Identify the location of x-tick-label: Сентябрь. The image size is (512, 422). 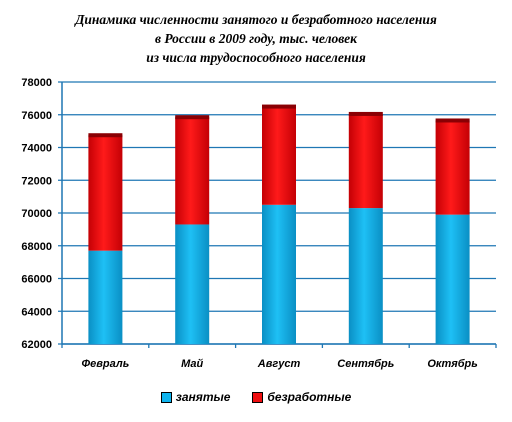
(365, 364).